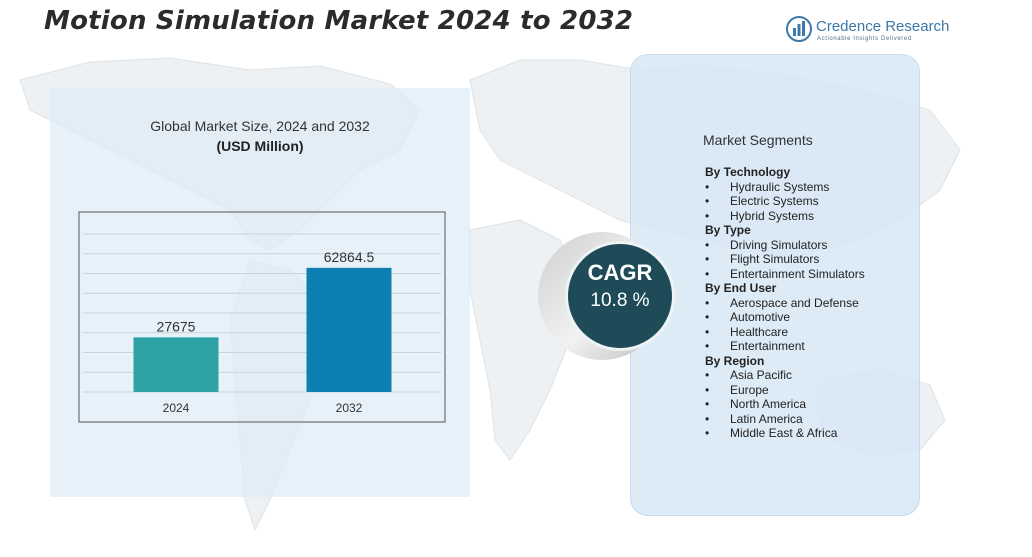  What do you see at coordinates (741, 288) in the screenshot?
I see `segment-heading: By End User` at bounding box center [741, 288].